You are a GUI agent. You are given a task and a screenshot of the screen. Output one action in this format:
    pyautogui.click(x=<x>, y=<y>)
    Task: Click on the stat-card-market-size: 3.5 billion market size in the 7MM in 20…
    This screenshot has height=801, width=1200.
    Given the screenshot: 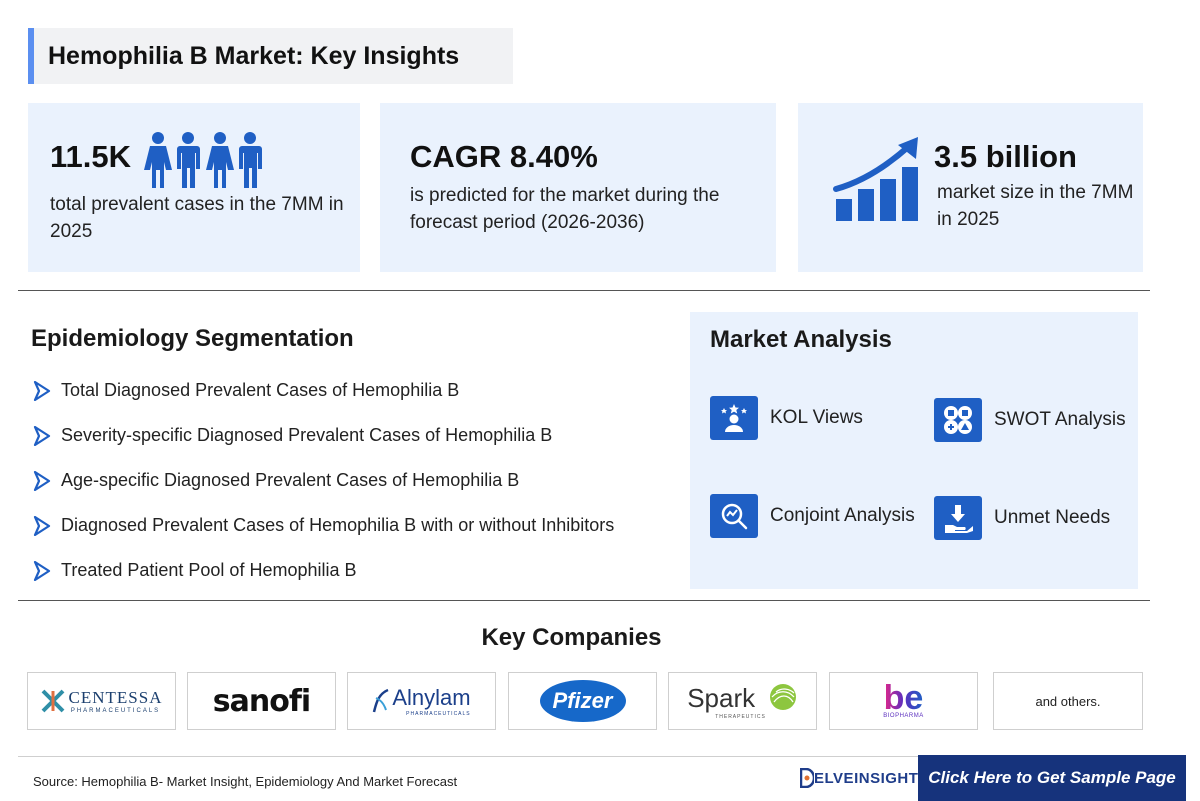 What is the action you would take?
    pyautogui.click(x=970, y=187)
    